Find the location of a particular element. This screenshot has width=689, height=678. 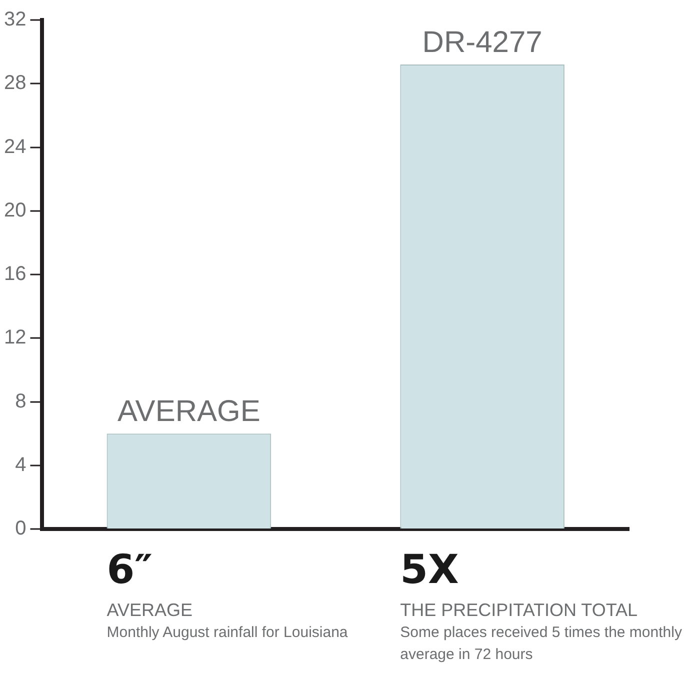

text: THE PRECIPITATION TOTAL is located at coordinates (519, 610).